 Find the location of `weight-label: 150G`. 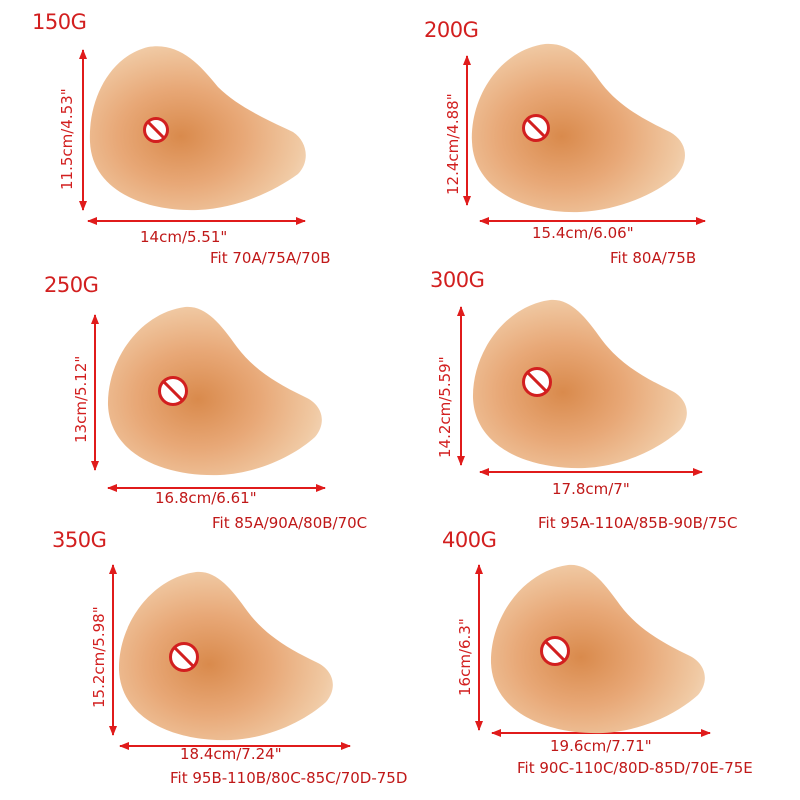

weight-label: 150G is located at coordinates (59, 22).